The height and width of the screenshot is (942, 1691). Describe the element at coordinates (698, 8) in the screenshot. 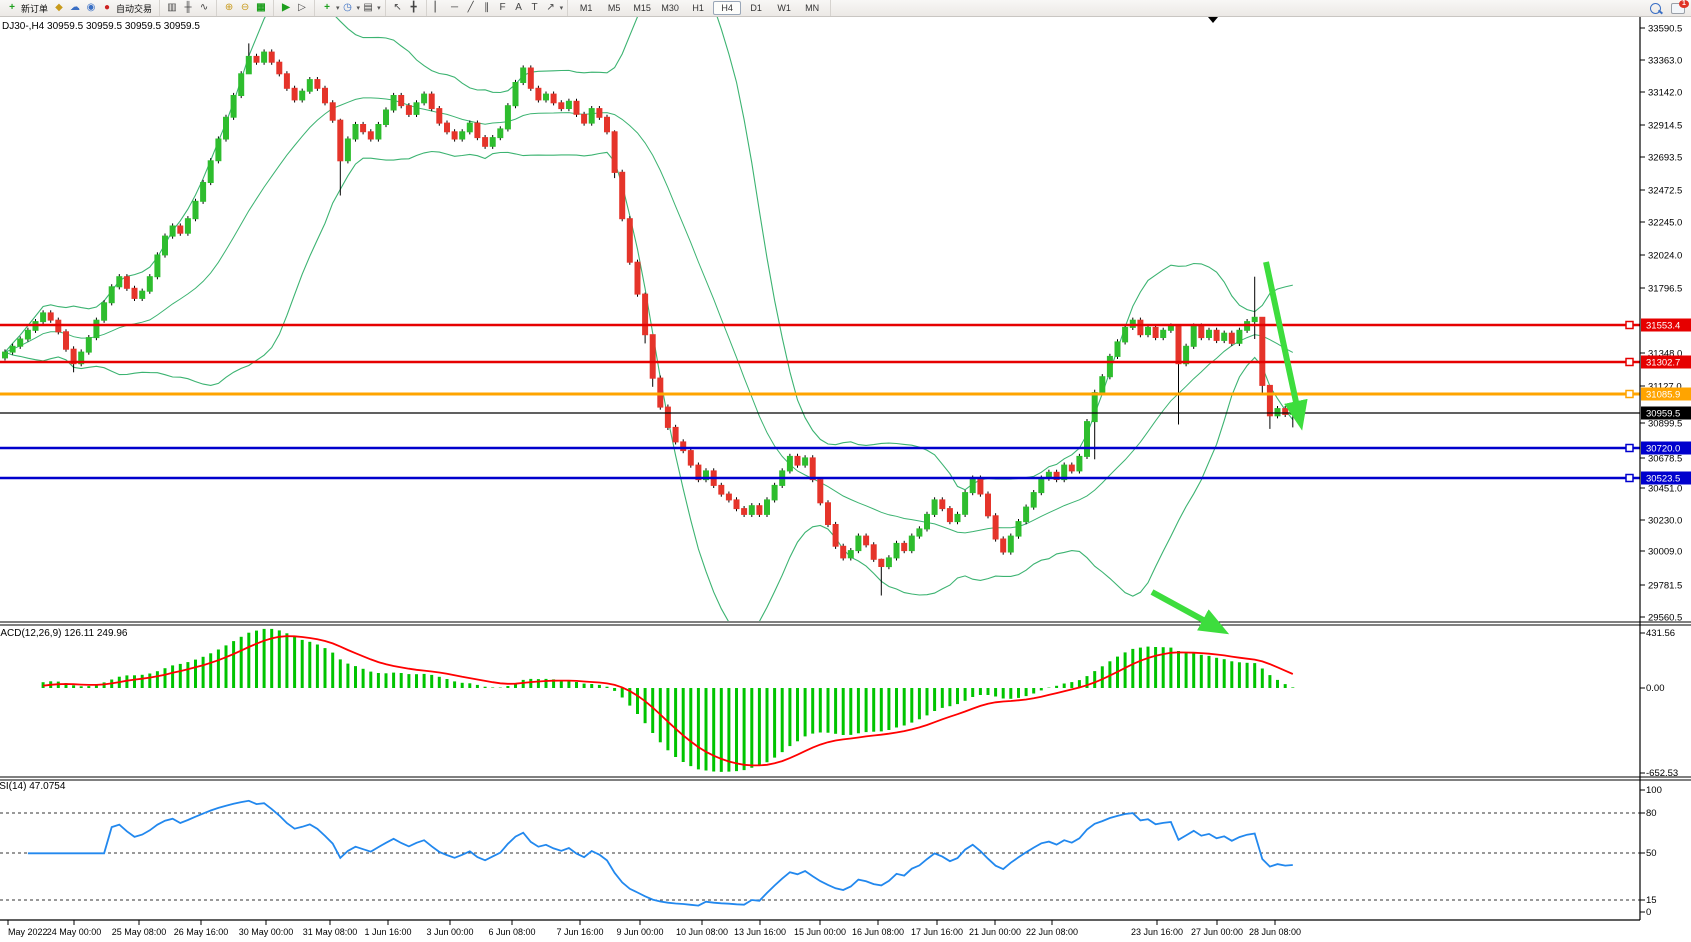

I see `timeframe-h1: H1` at that location.